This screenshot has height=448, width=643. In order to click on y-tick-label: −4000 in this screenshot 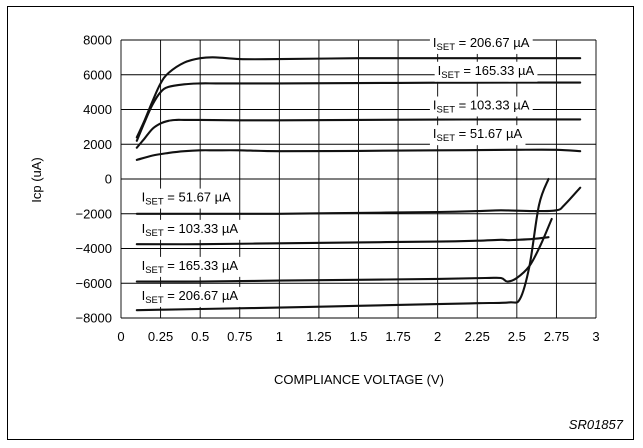, I will do `click(93, 248)`.